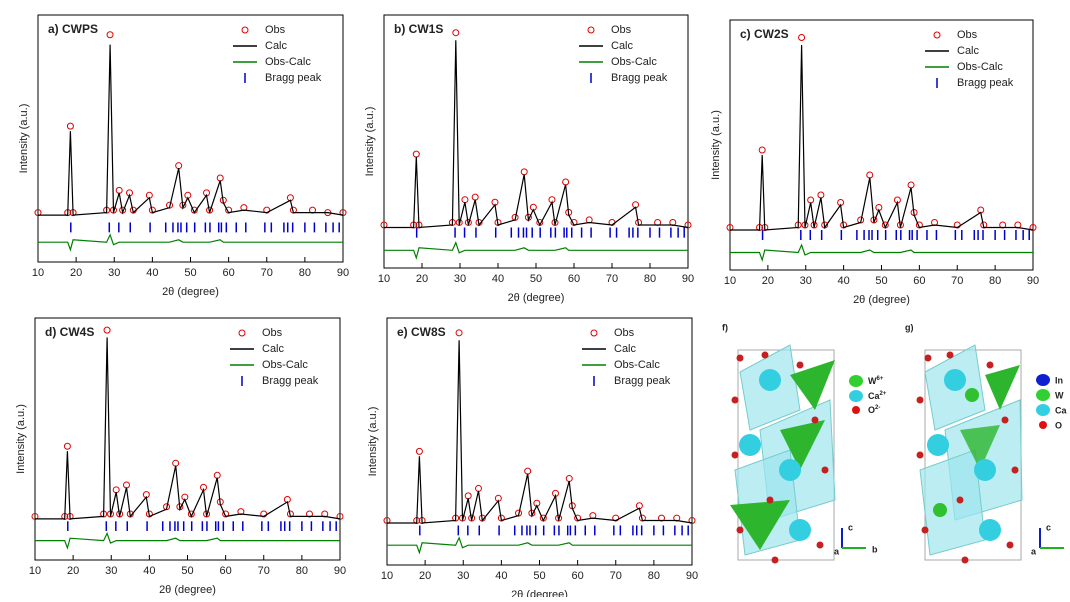 The height and width of the screenshot is (602, 1070). Describe the element at coordinates (725, 327) in the screenshot. I see `panel-label: f)` at that location.